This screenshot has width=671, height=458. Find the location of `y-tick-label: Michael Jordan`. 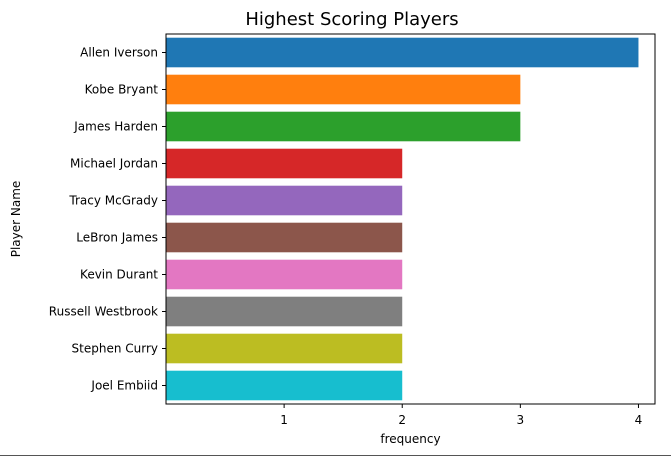

y-tick-label: Michael Jordan is located at coordinates (114, 164).